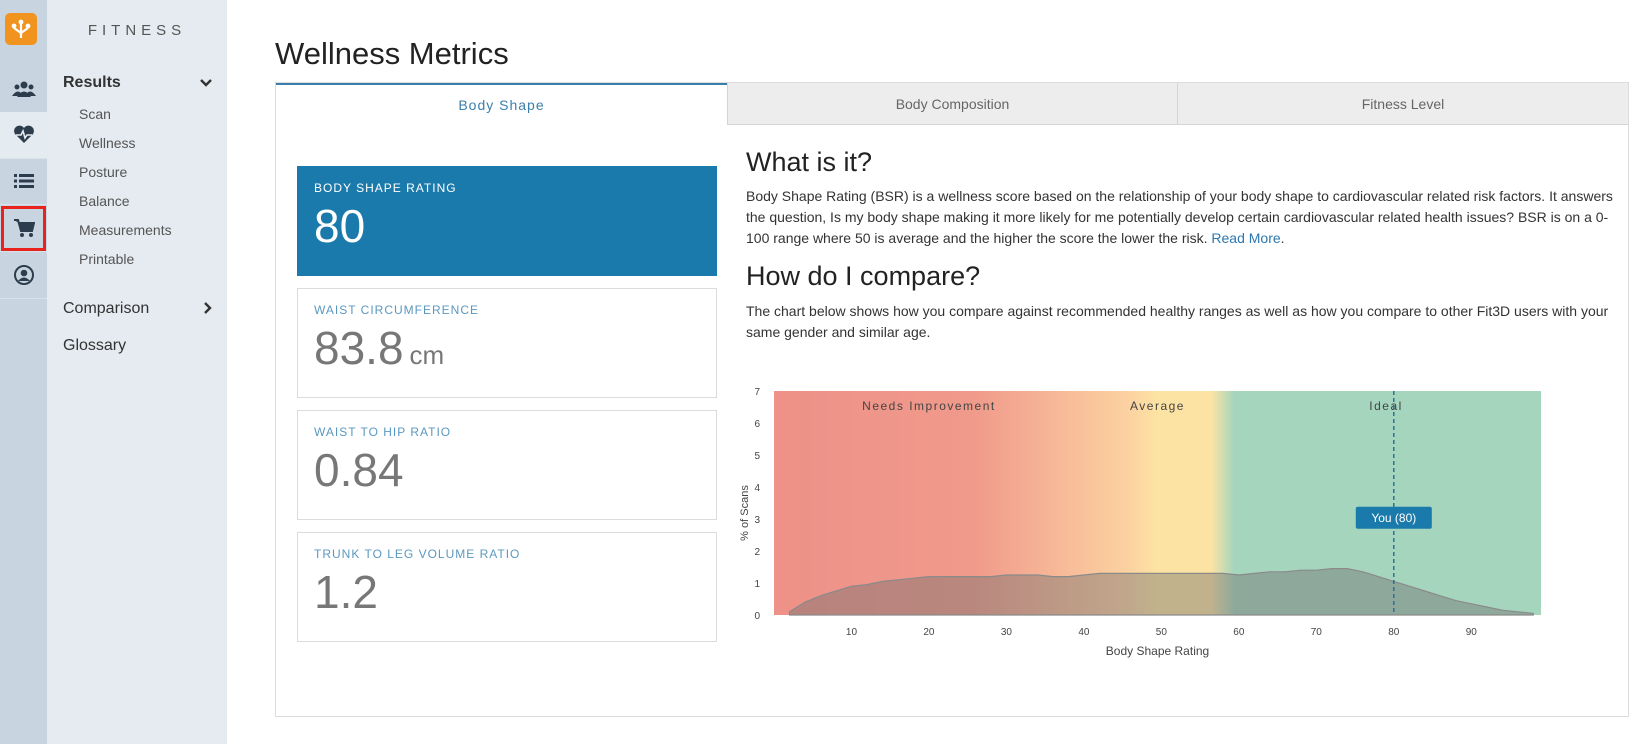  I want to click on distribution-area, so click(1161, 592).